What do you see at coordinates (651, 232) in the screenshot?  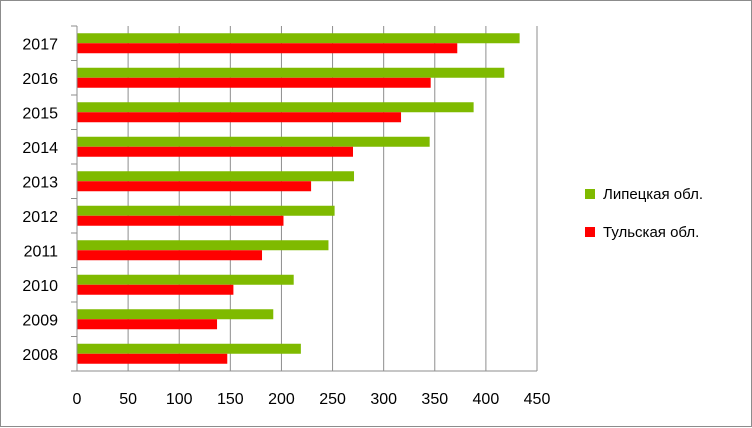 I see `legend-label: Тульская обл.` at bounding box center [651, 232].